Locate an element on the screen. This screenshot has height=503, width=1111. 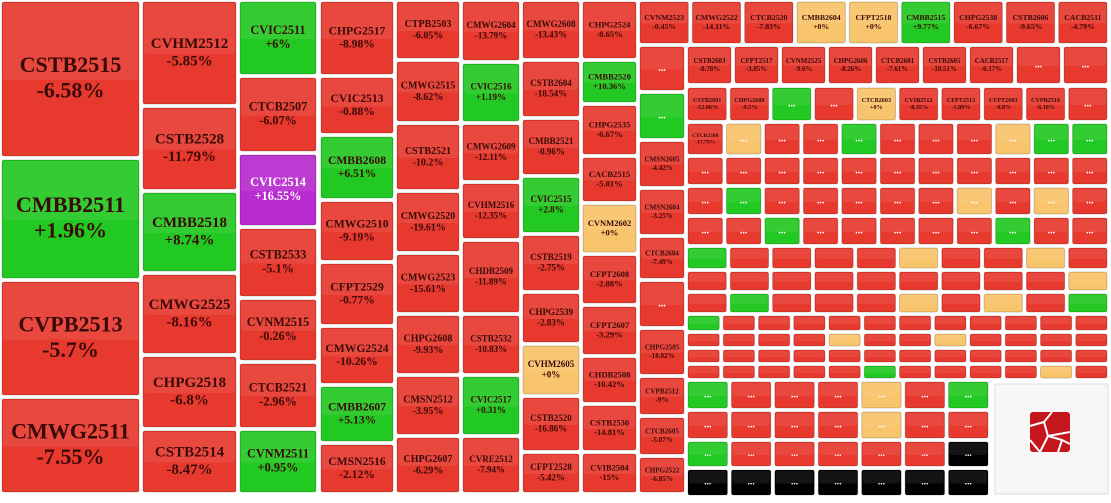
tile-name: CHPG2607 is located at coordinates (428, 459).